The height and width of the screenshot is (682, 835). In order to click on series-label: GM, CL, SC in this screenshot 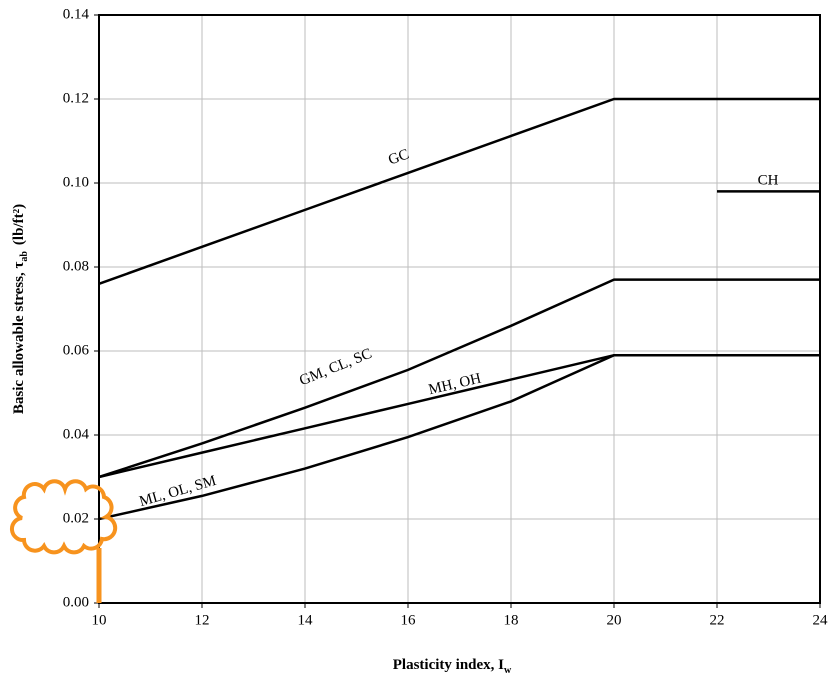, I will do `click(335, 368)`.